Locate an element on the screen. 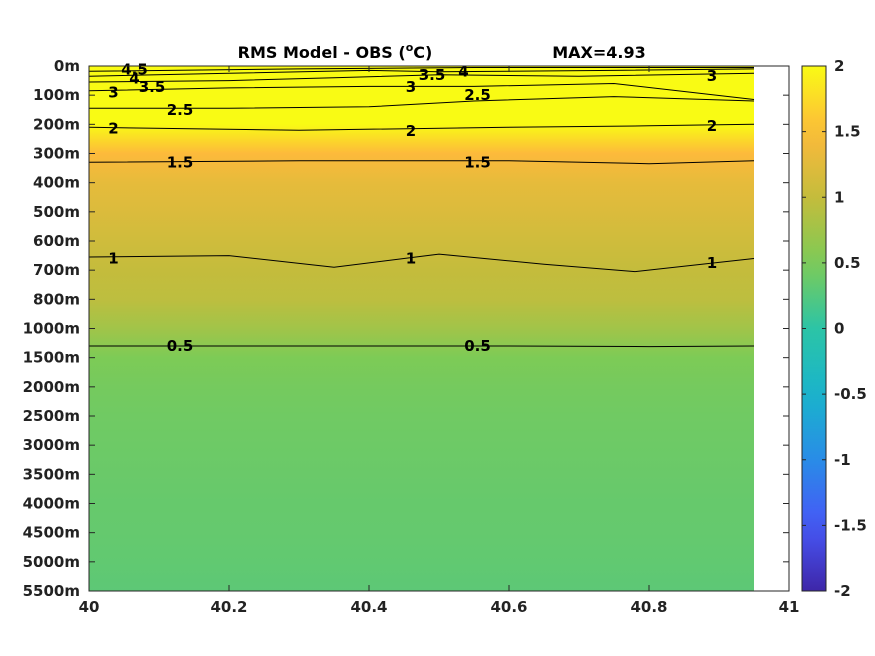  colorbar-tick-label: 0.5 is located at coordinates (847, 263).